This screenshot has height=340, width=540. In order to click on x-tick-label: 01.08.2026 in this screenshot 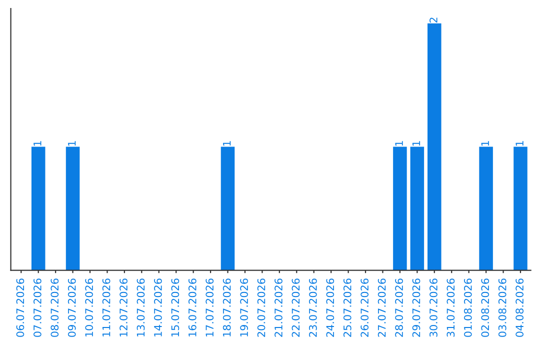, I will do `click(468, 307)`.